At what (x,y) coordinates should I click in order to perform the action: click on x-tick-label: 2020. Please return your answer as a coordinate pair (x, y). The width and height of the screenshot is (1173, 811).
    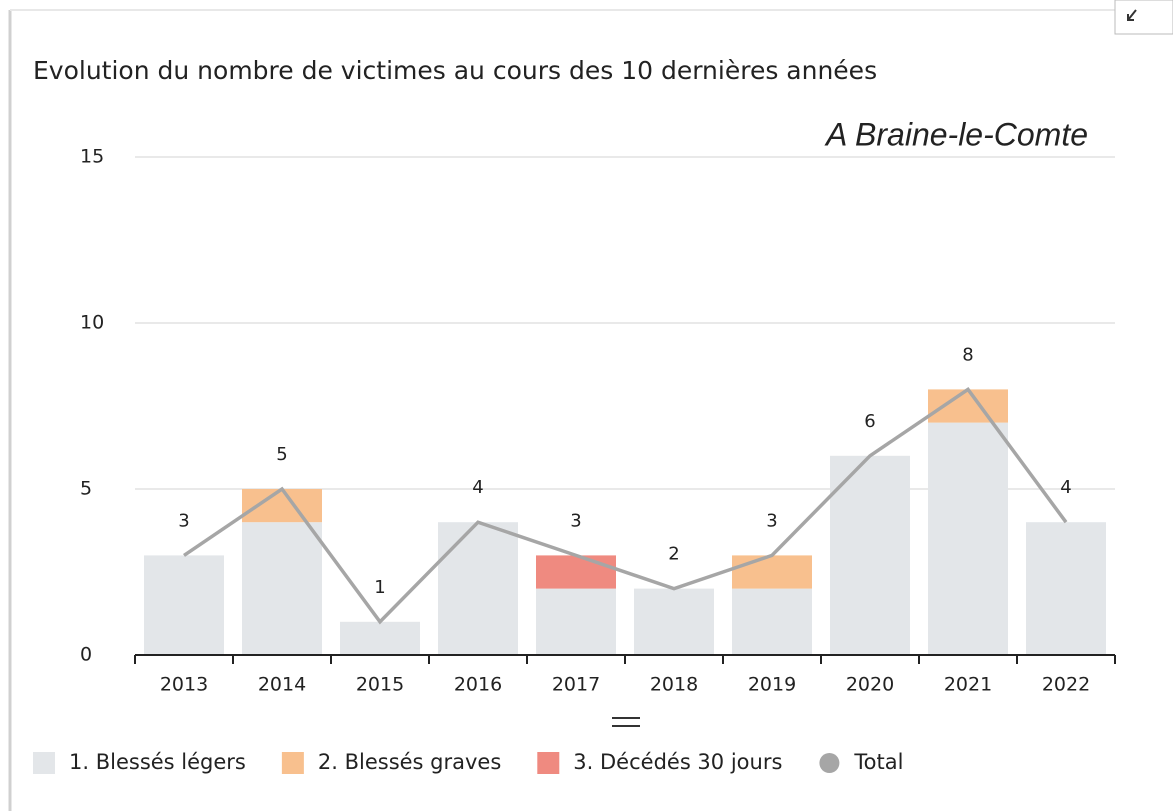
    Looking at the image, I should click on (870, 685).